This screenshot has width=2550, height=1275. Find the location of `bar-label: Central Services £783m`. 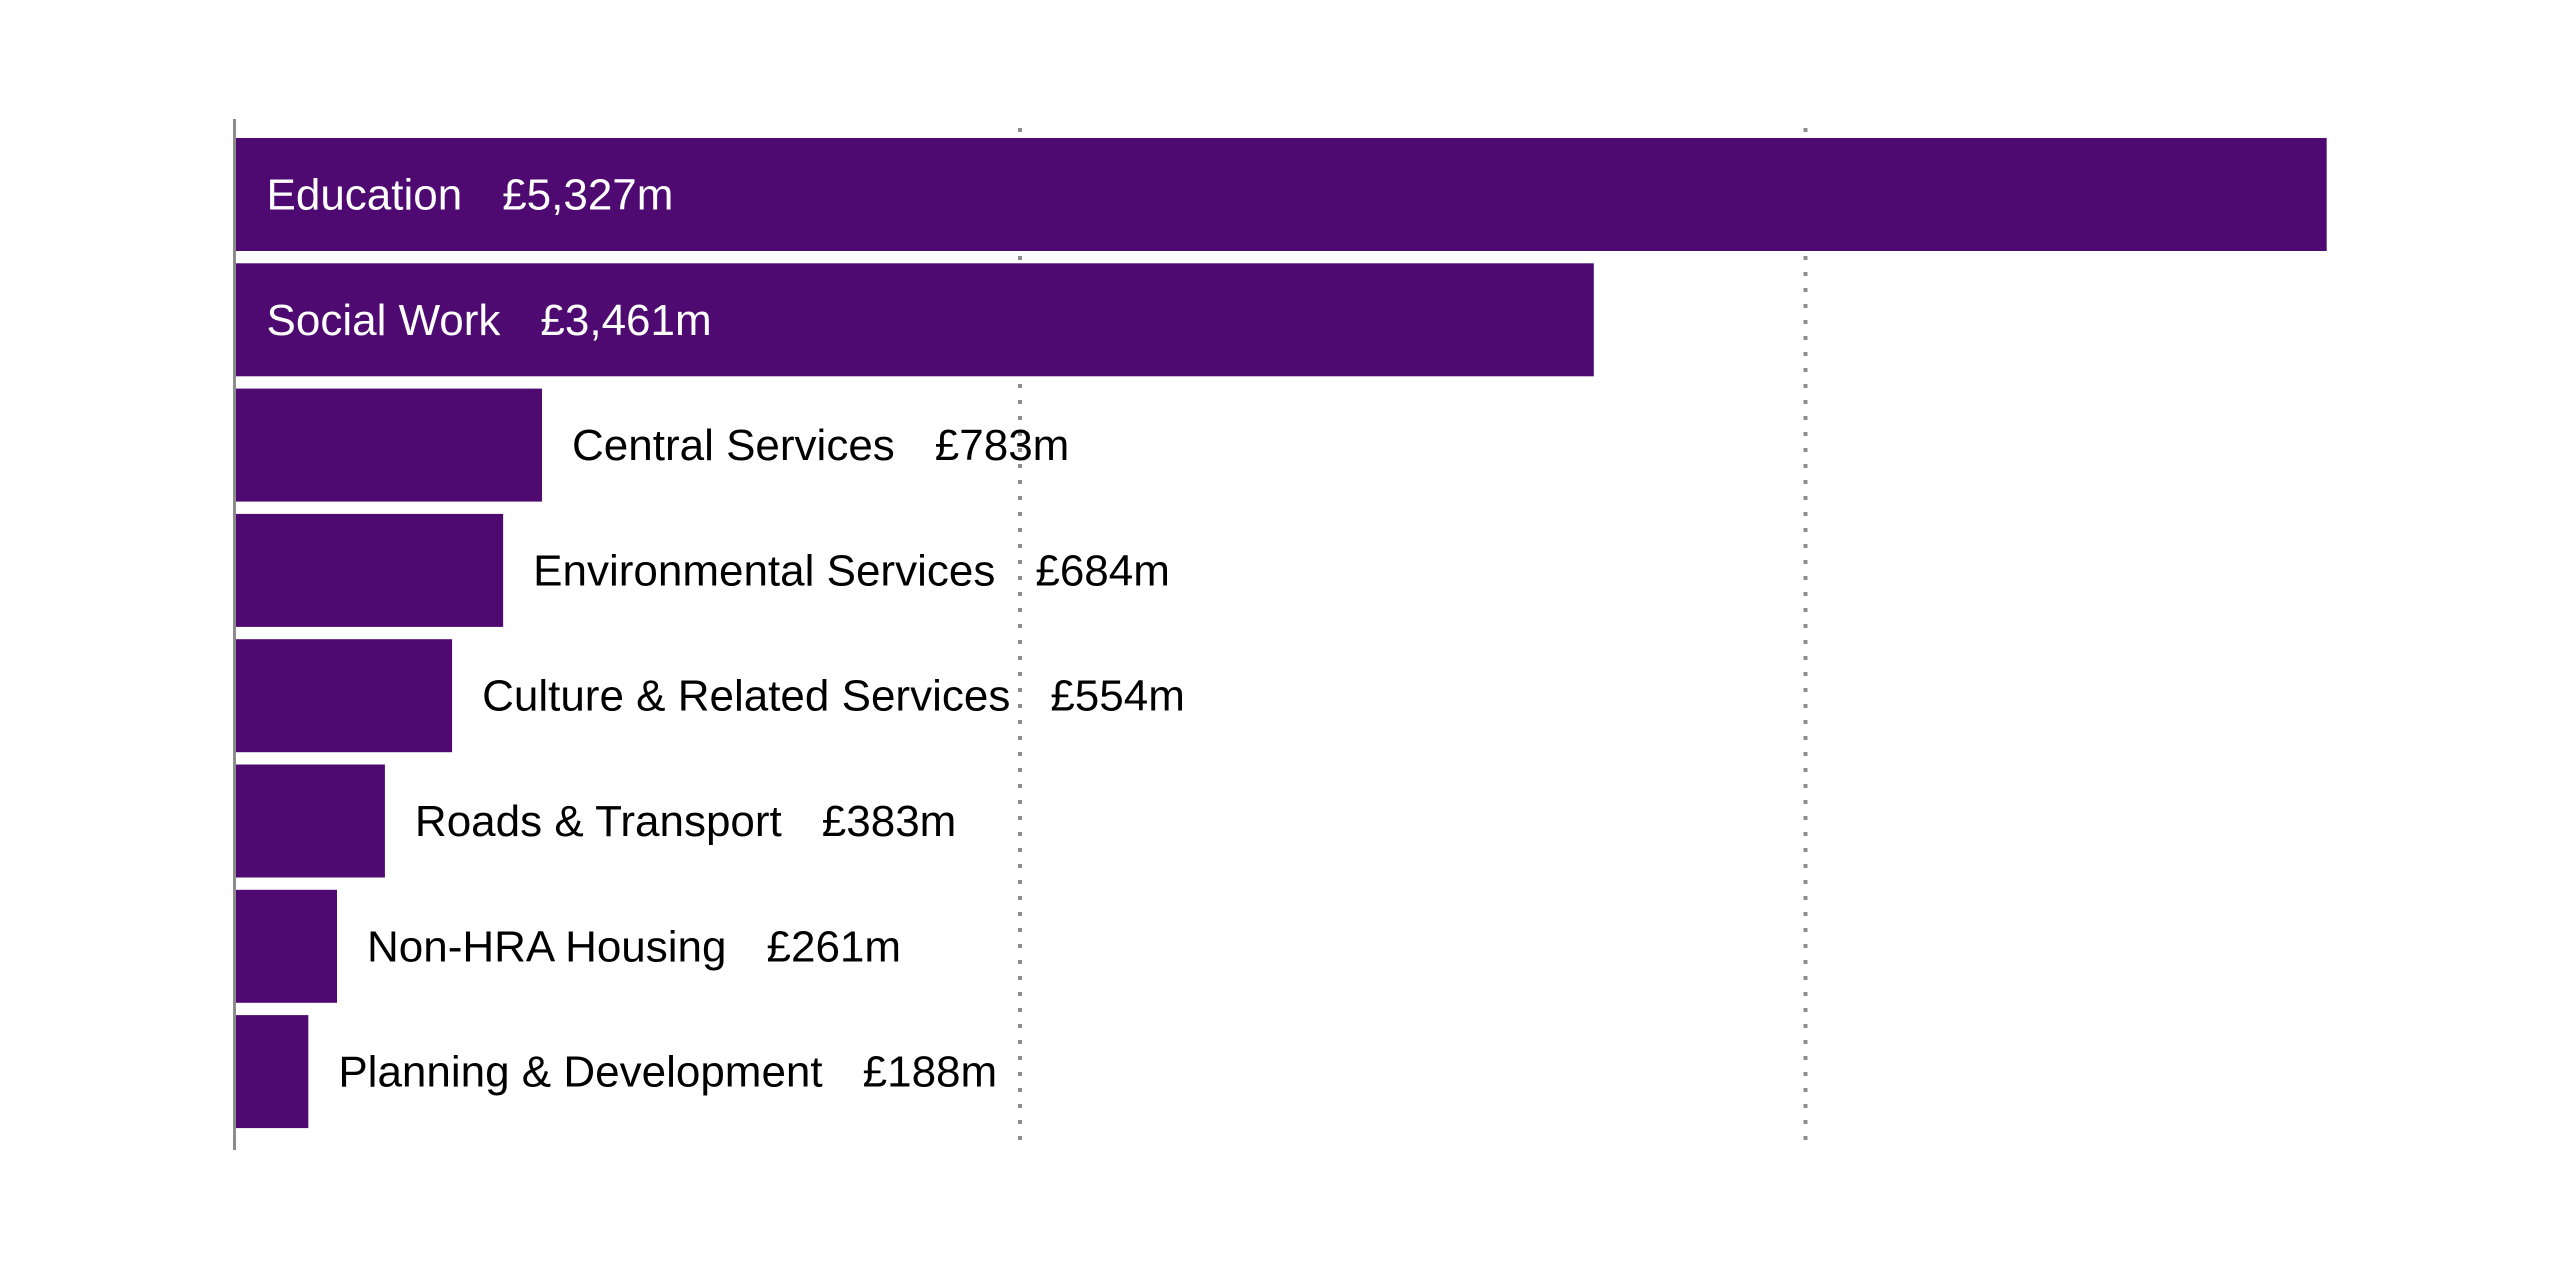

bar-label: Central Services £783m is located at coordinates (820, 445).